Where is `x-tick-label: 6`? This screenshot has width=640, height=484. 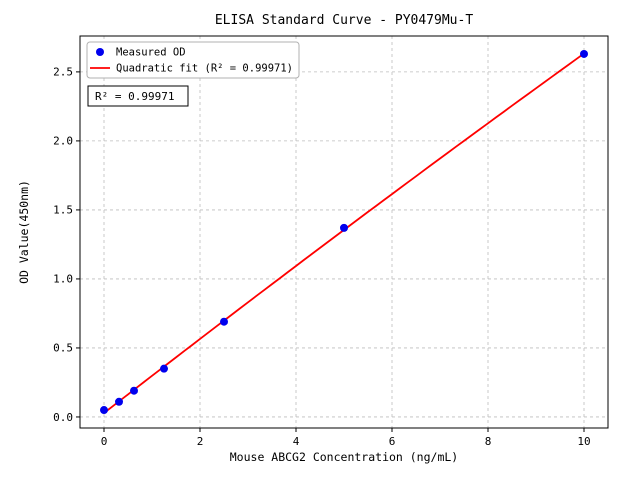 x-tick-label: 6 is located at coordinates (392, 441).